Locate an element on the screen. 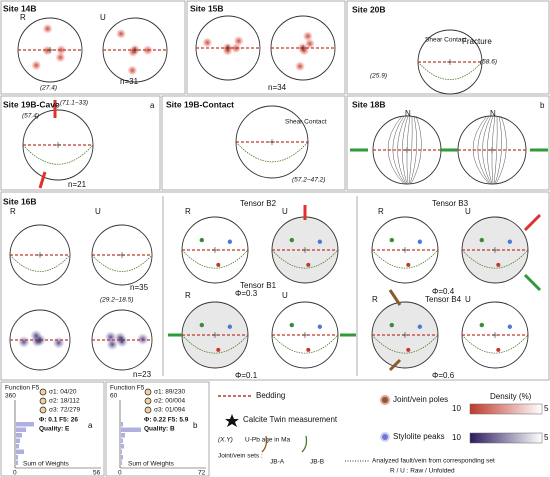 This screenshot has height=477, width=550. stress-axis: σ2: 18/112 is located at coordinates (64, 401).